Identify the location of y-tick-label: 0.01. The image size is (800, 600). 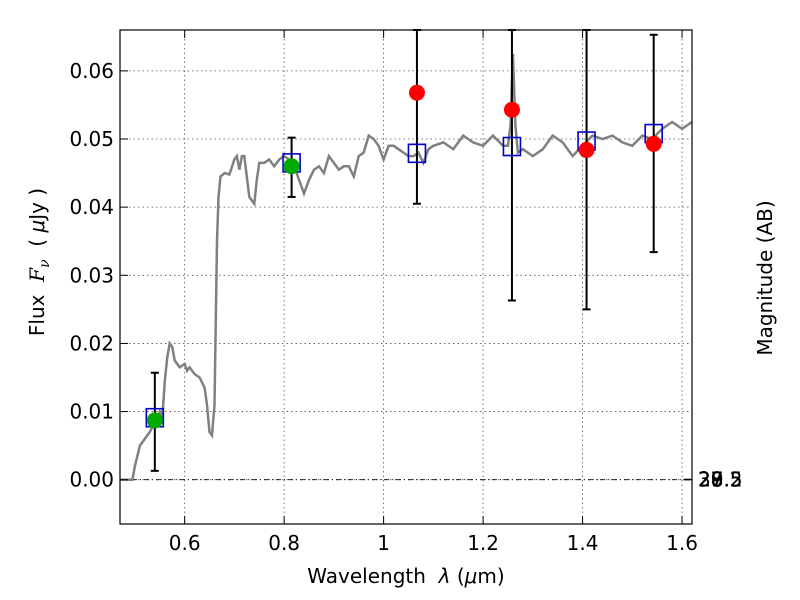
(91, 412).